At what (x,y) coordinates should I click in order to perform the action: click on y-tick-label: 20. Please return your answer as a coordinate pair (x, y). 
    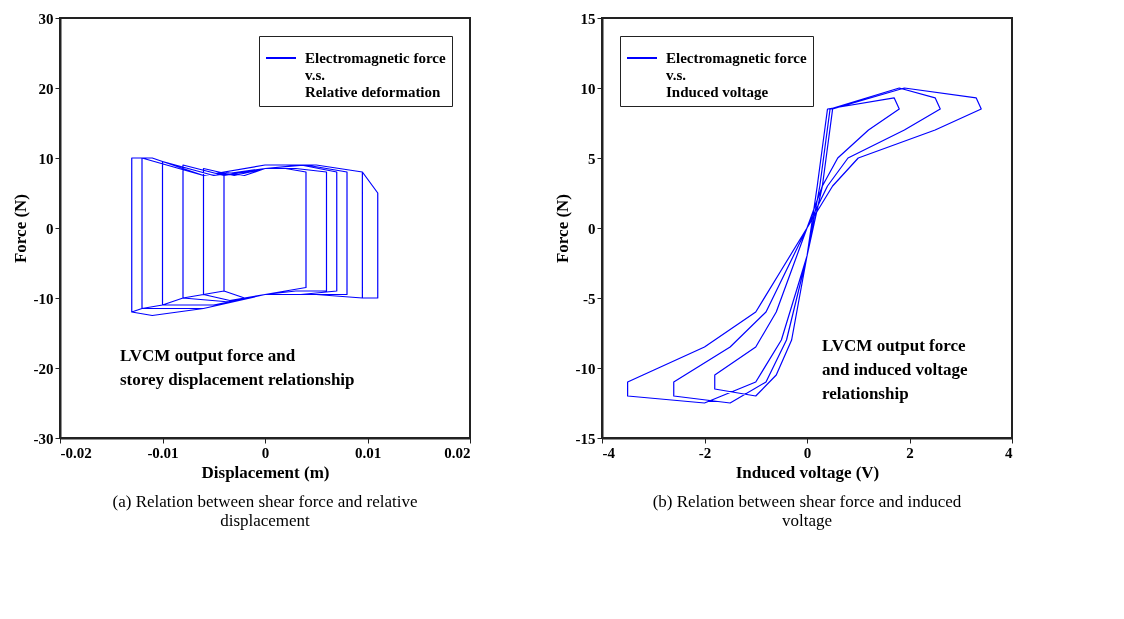
    Looking at the image, I should click on (46, 88).